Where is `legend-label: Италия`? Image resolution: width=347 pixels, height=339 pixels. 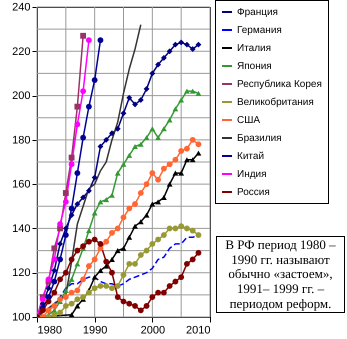
legend-label: Италия is located at coordinates (254, 48).